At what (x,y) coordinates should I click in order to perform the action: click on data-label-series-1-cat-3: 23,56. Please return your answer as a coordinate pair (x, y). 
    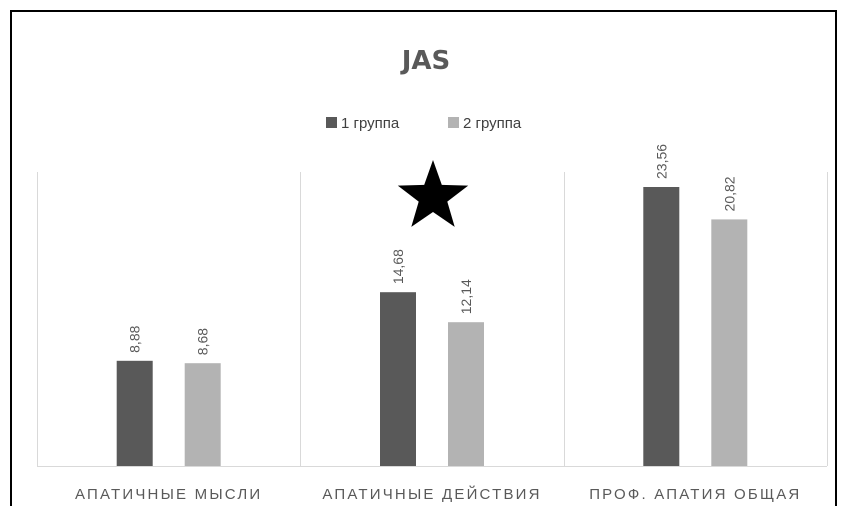
    Looking at the image, I should click on (661, 161).